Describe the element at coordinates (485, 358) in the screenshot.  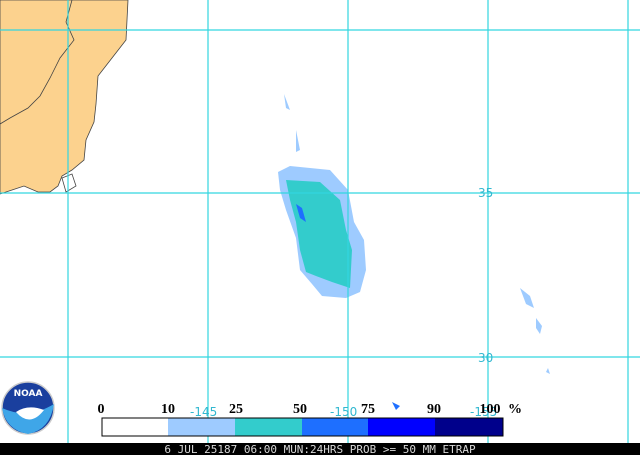
I see `lat-label: 30` at that location.